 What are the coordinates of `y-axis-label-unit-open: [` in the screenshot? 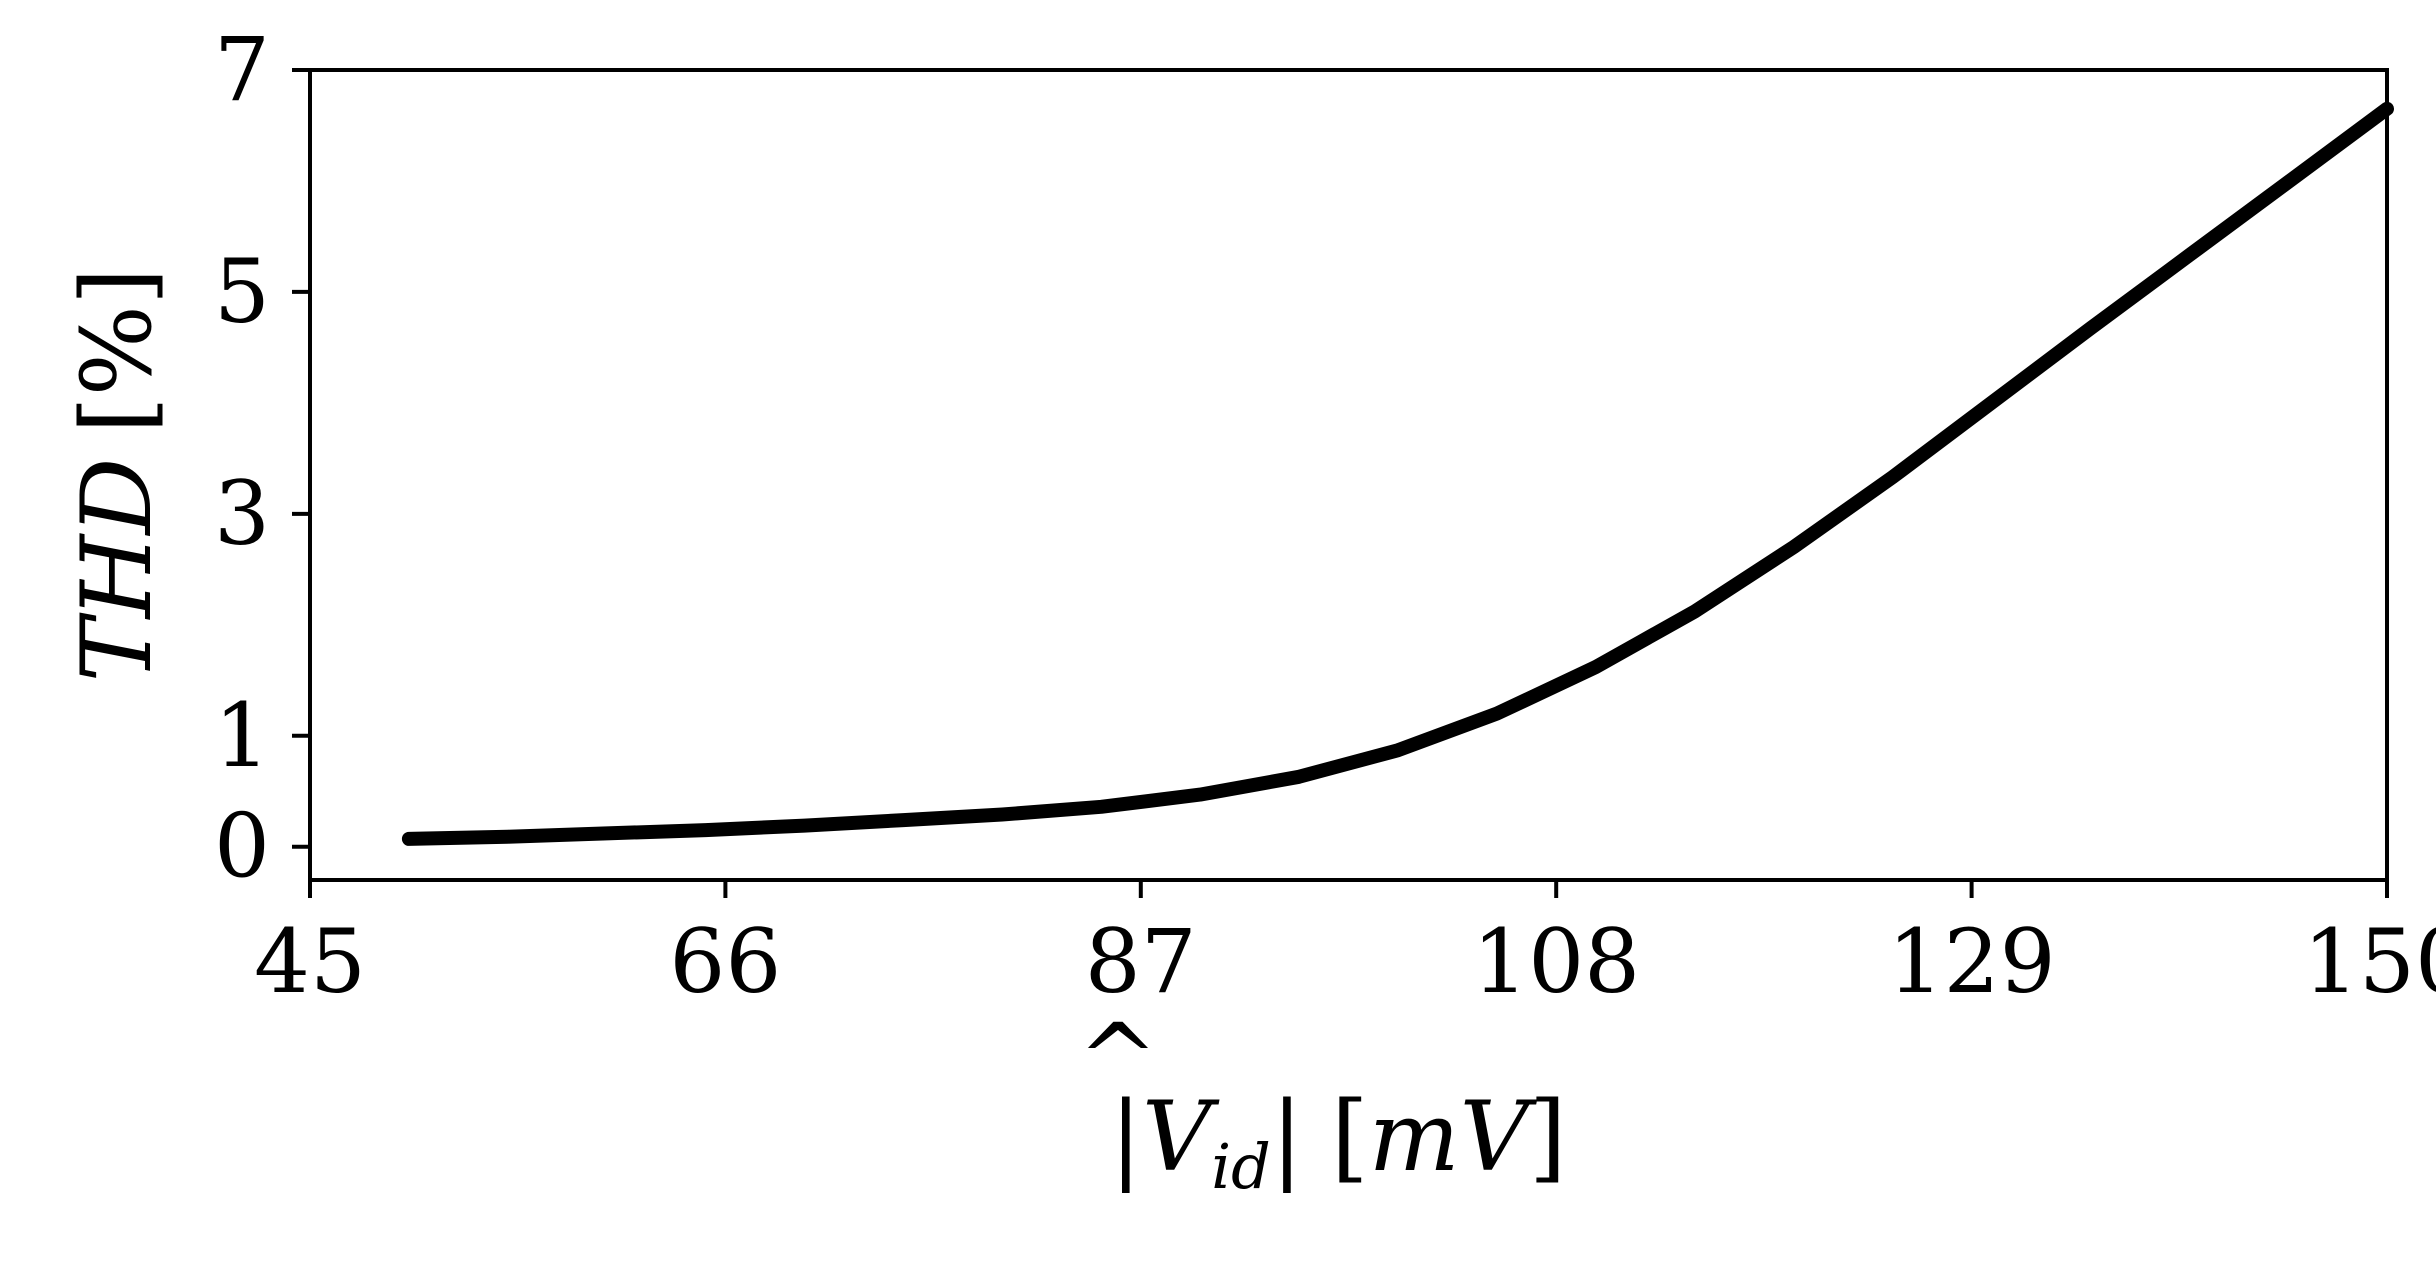 It's located at (117, 414).